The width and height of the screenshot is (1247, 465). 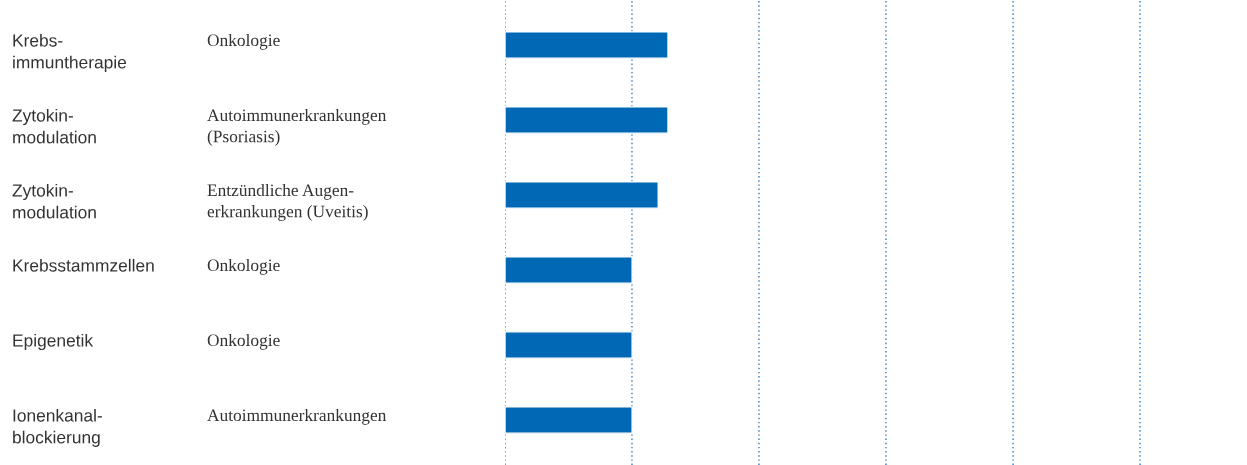 What do you see at coordinates (57, 427) in the screenshot?
I see `y-tick-label: Ionenkanal- blockierung` at bounding box center [57, 427].